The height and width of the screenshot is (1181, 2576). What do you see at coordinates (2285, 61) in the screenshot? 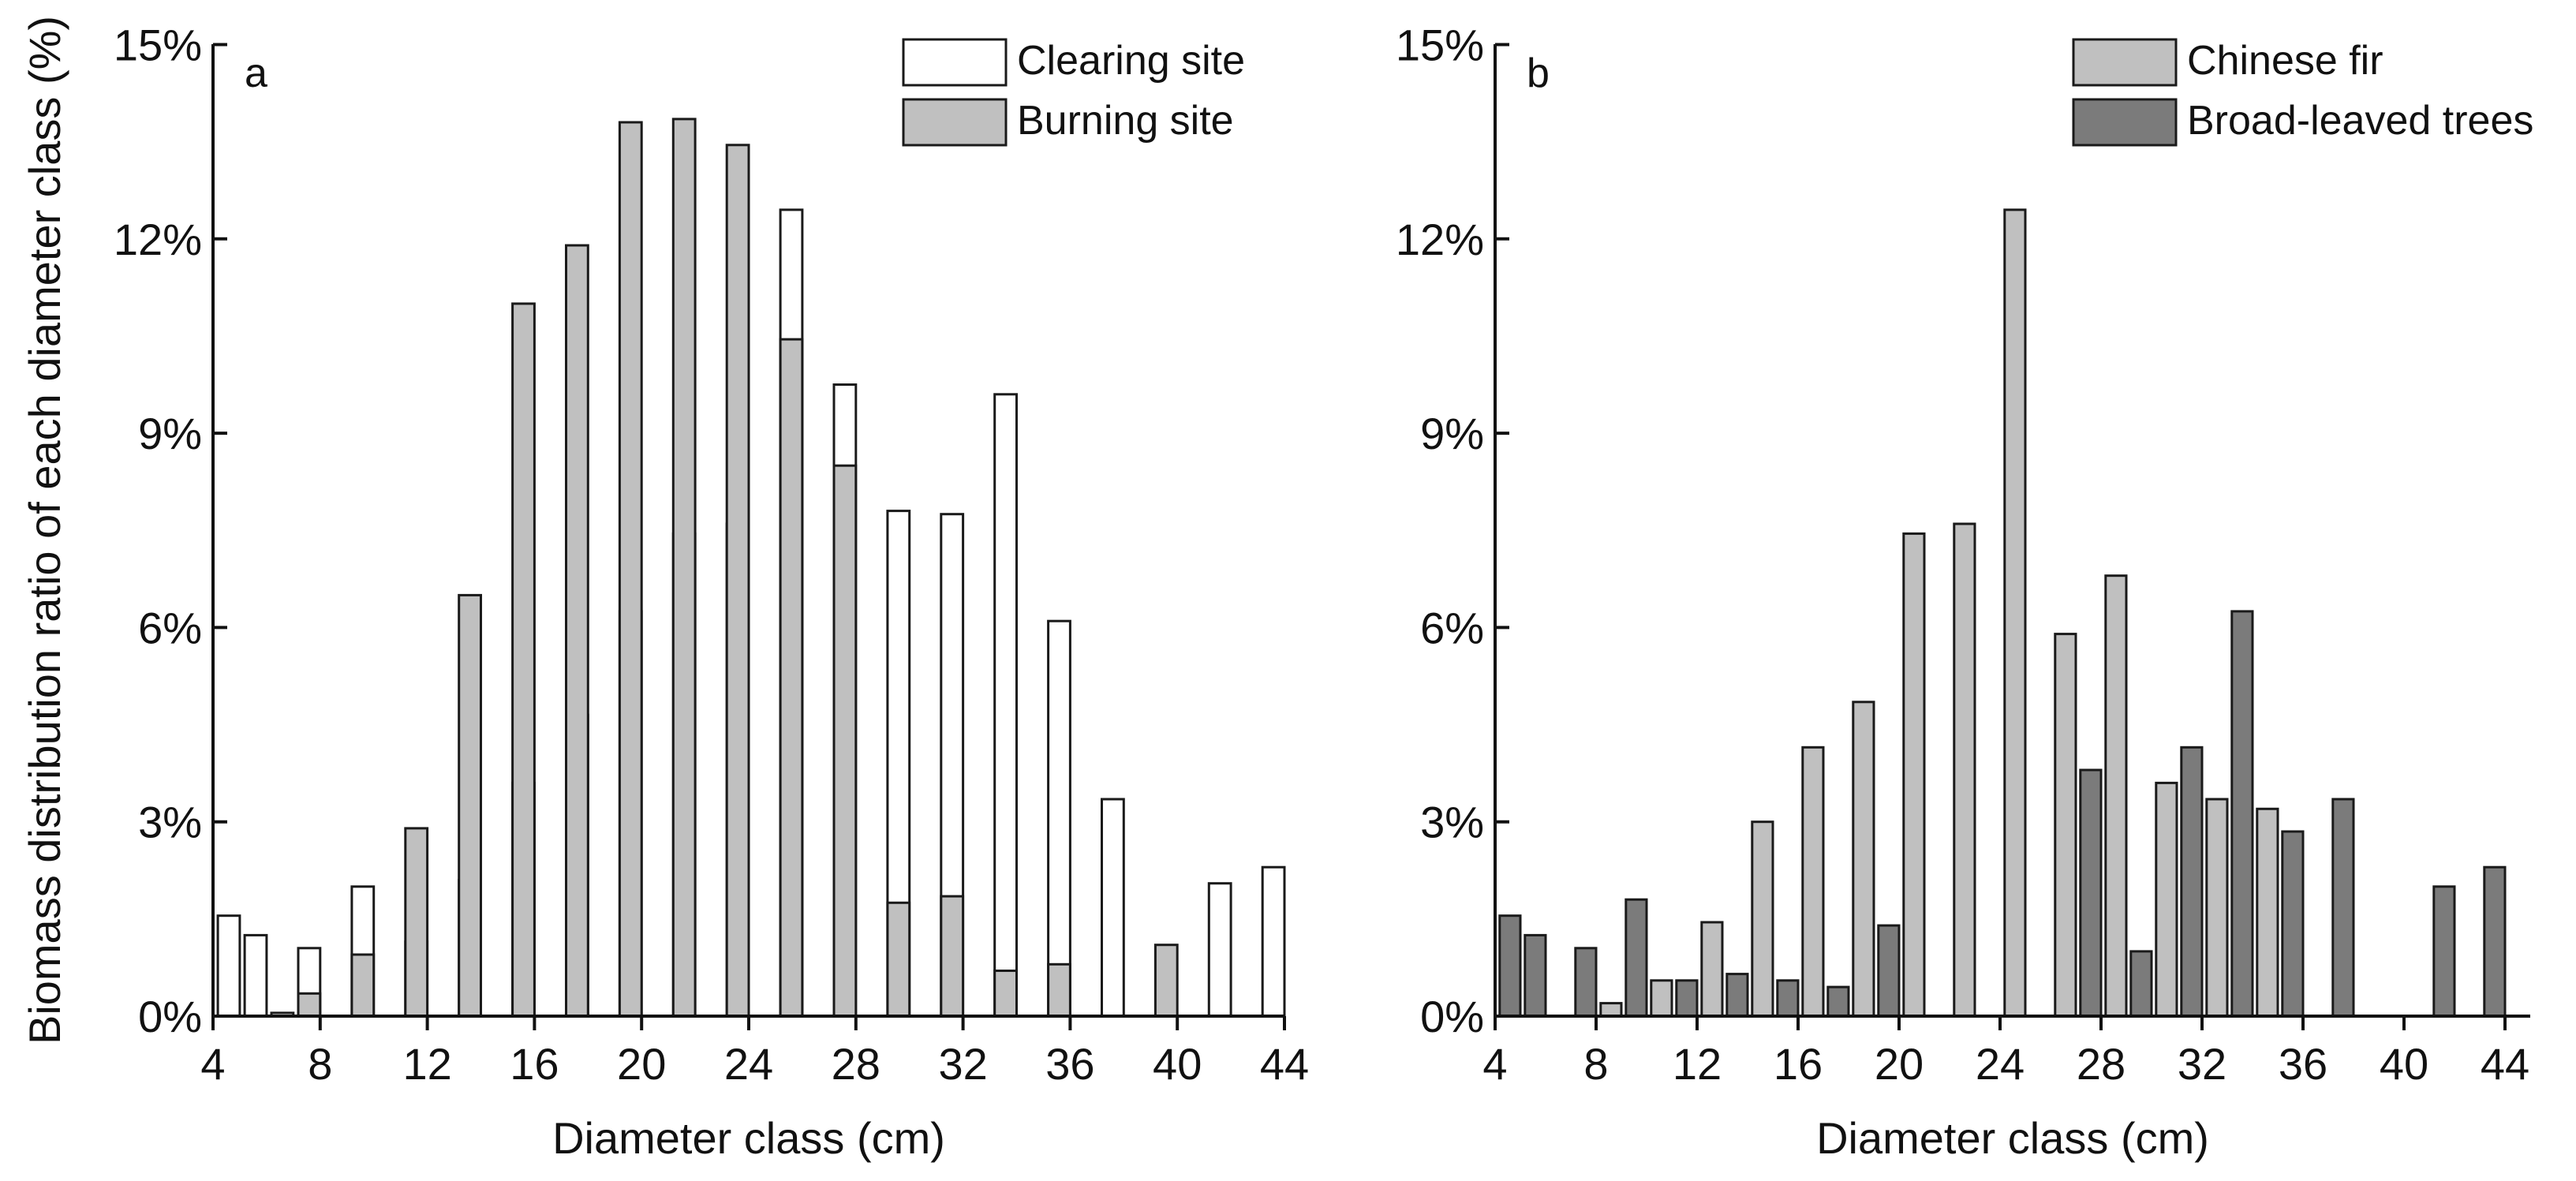
I see `legend-label: Chinese fir` at bounding box center [2285, 61].